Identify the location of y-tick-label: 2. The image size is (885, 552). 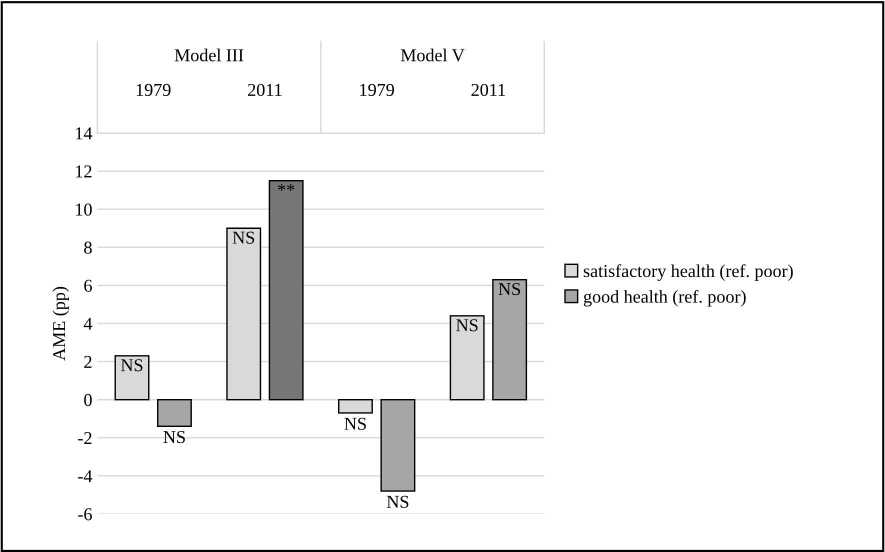
(88, 362).